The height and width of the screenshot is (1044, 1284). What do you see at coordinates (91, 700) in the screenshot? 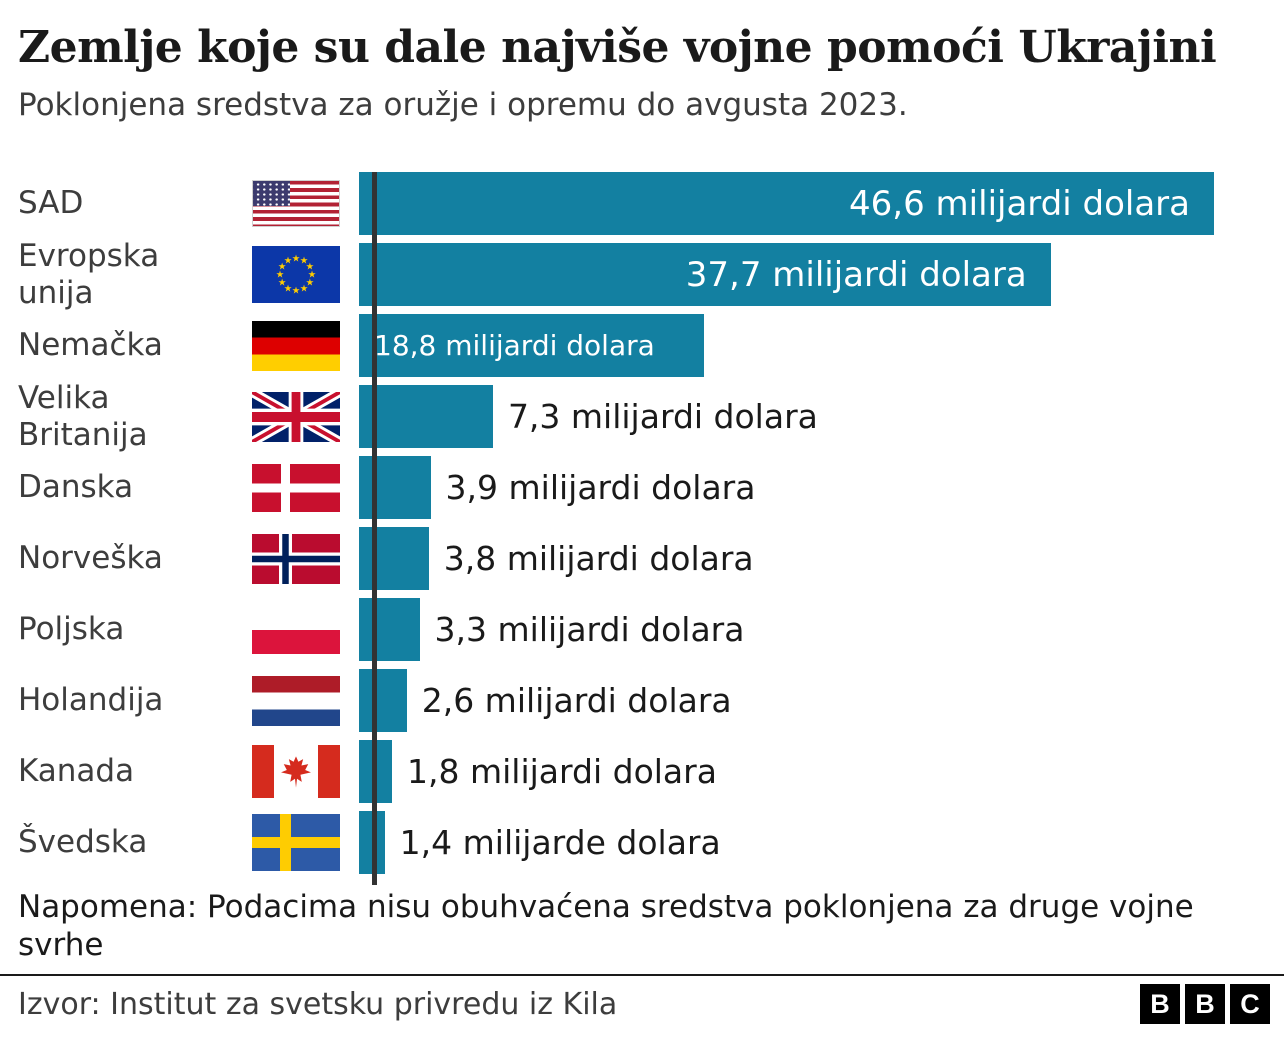
I see `country-label: Holandija` at bounding box center [91, 700].